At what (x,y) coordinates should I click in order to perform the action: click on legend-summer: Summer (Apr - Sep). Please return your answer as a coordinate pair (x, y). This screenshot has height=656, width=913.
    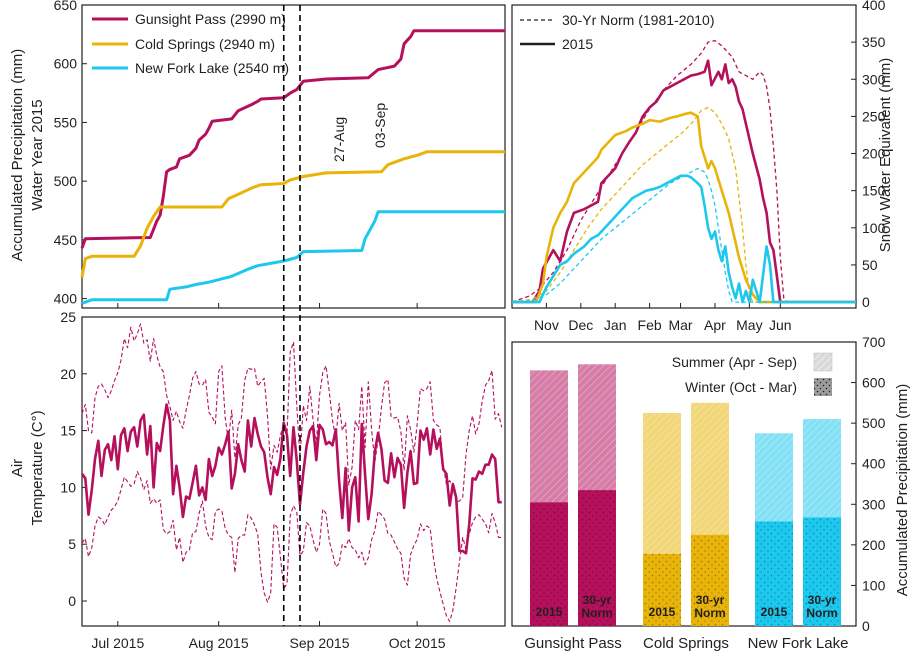
    Looking at the image, I should click on (734, 362).